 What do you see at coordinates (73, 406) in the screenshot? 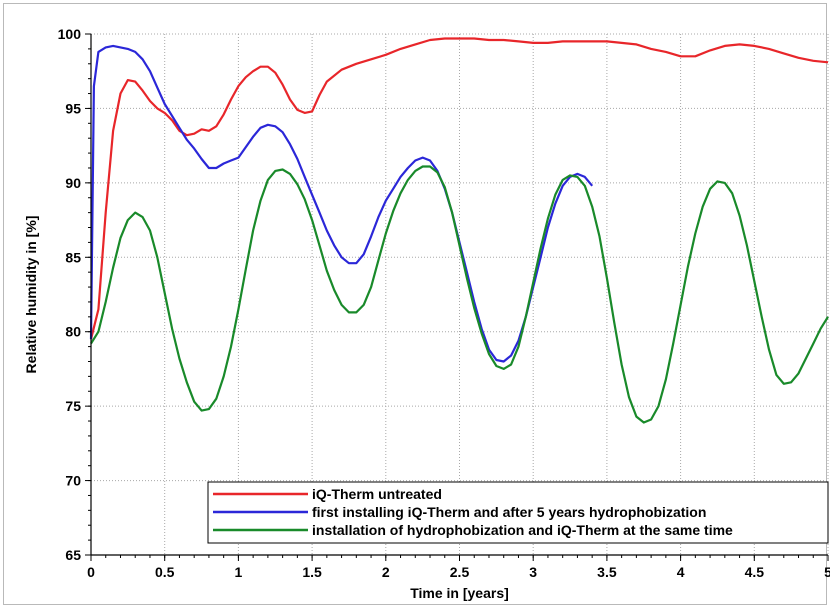
I see `y-tick-label: 75` at bounding box center [73, 406].